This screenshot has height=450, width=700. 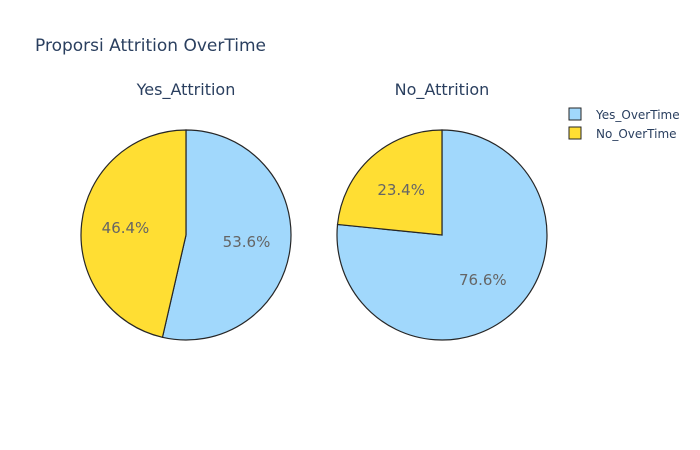 What do you see at coordinates (637, 115) in the screenshot?
I see `legend-label-yes-overtime: Yes_OverTime` at bounding box center [637, 115].